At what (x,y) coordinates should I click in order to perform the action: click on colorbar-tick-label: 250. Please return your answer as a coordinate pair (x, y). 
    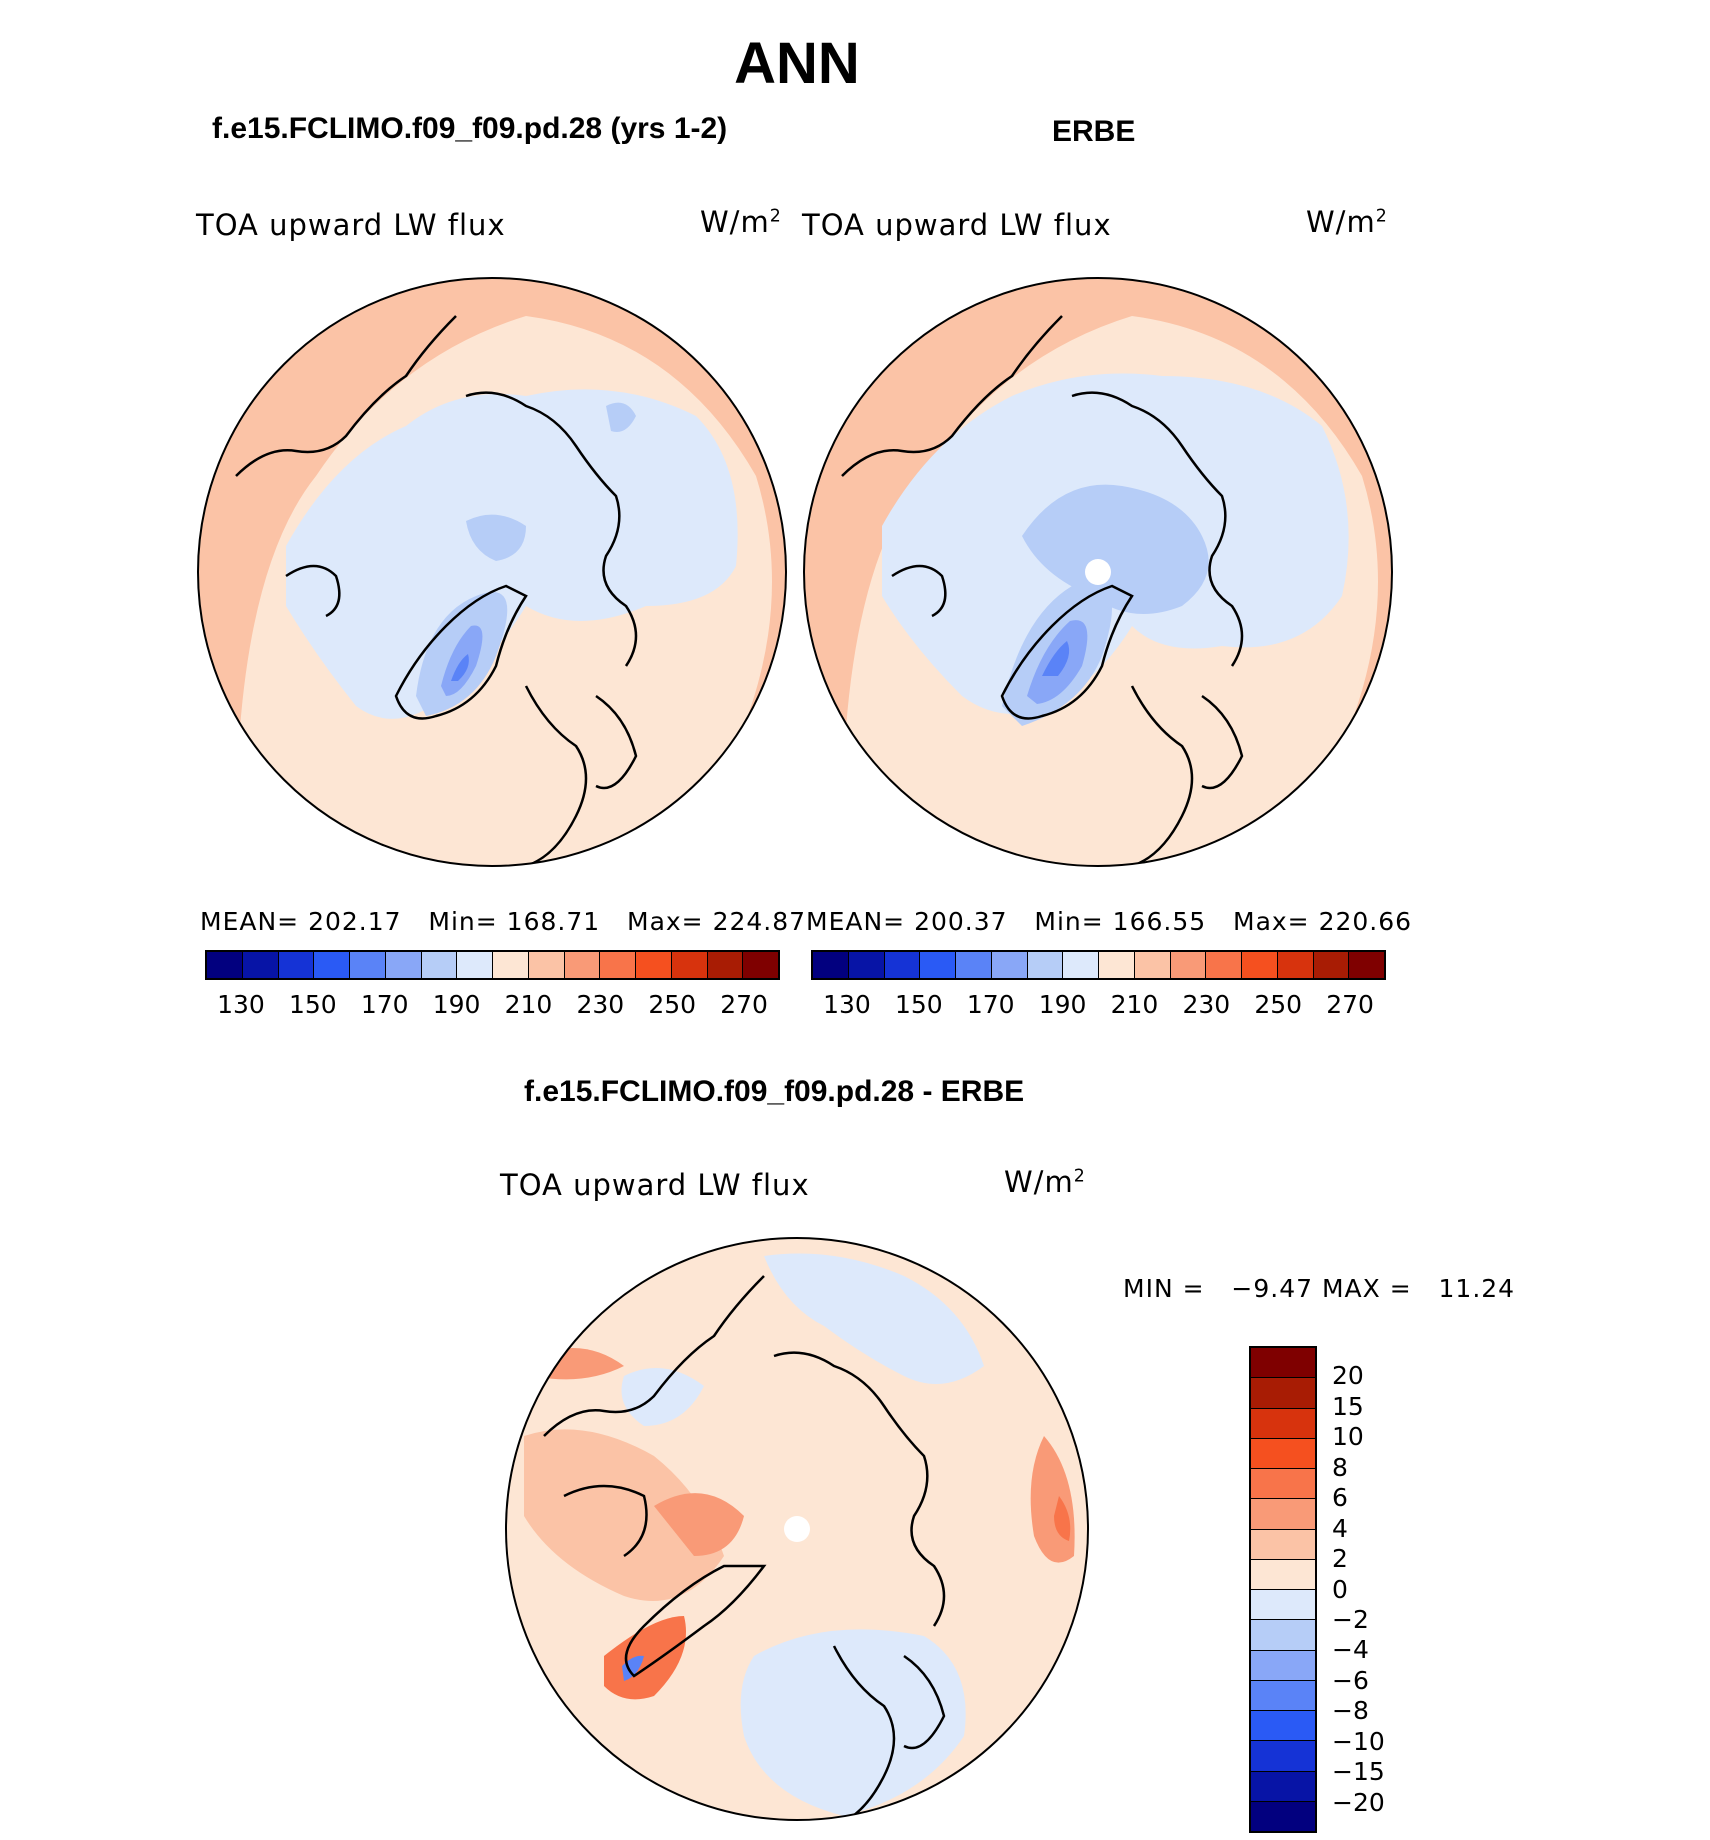
    Looking at the image, I should click on (1278, 1004).